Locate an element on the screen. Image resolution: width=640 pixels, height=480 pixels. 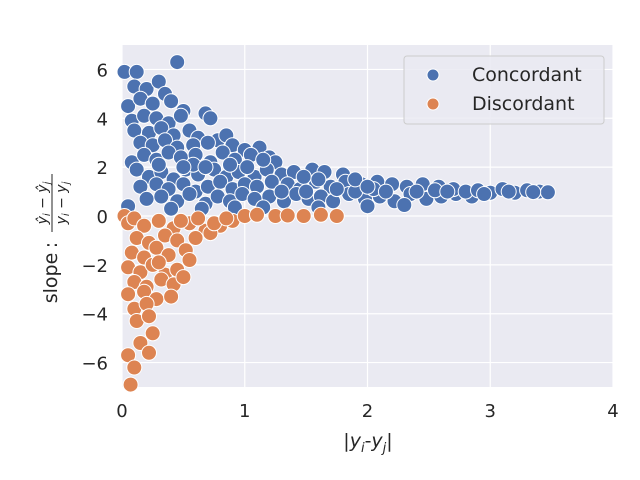
x-axis-label: |yi-yj| is located at coordinates (367, 443).